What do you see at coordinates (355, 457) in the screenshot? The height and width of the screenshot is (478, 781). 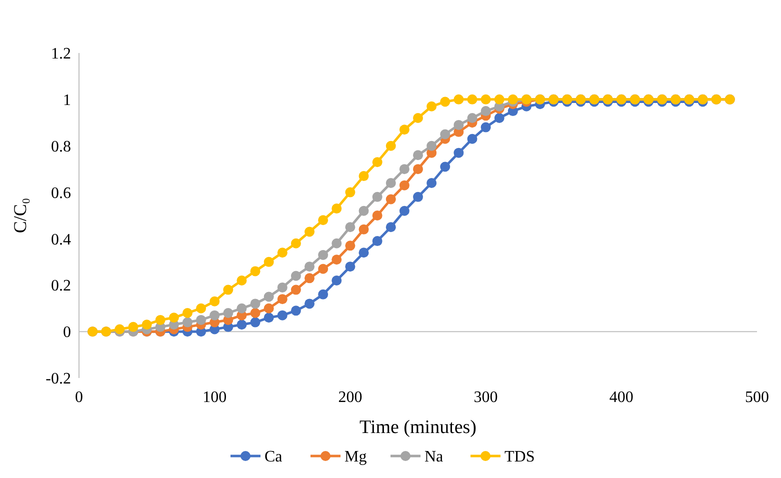 I see `legend-label: Mg` at bounding box center [355, 457].